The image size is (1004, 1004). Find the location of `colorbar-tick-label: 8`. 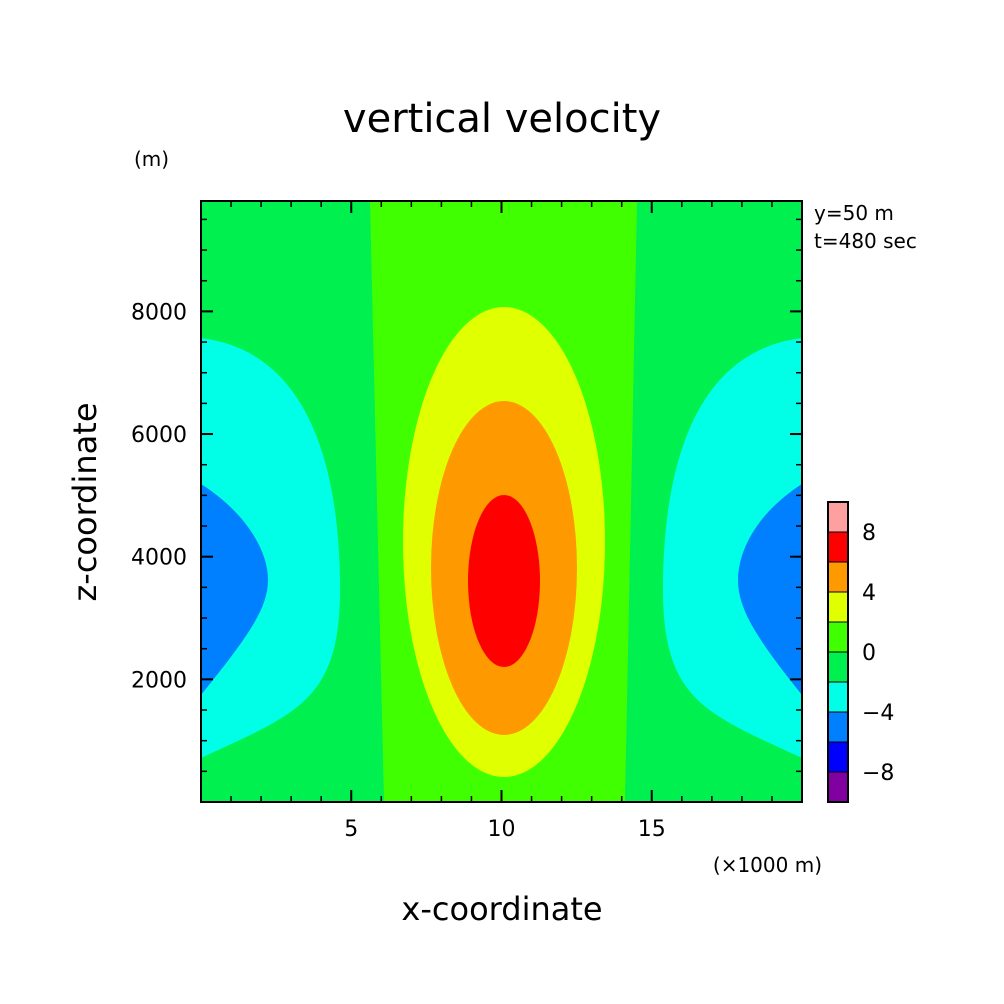

colorbar-tick-label: 8 is located at coordinates (869, 533).